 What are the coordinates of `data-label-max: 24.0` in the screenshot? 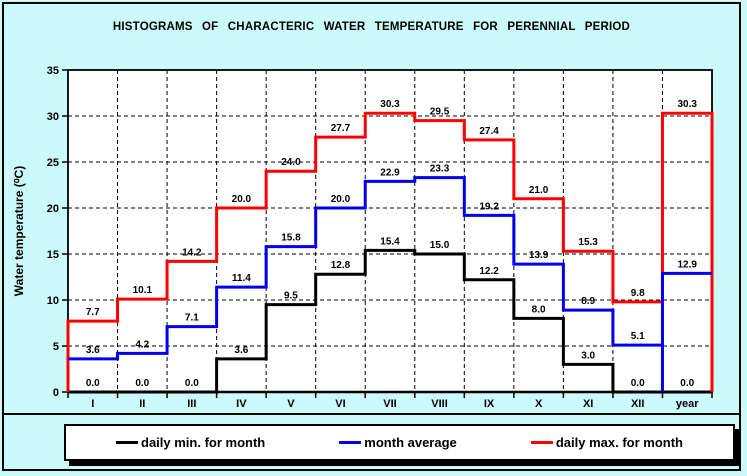 It's located at (291, 162).